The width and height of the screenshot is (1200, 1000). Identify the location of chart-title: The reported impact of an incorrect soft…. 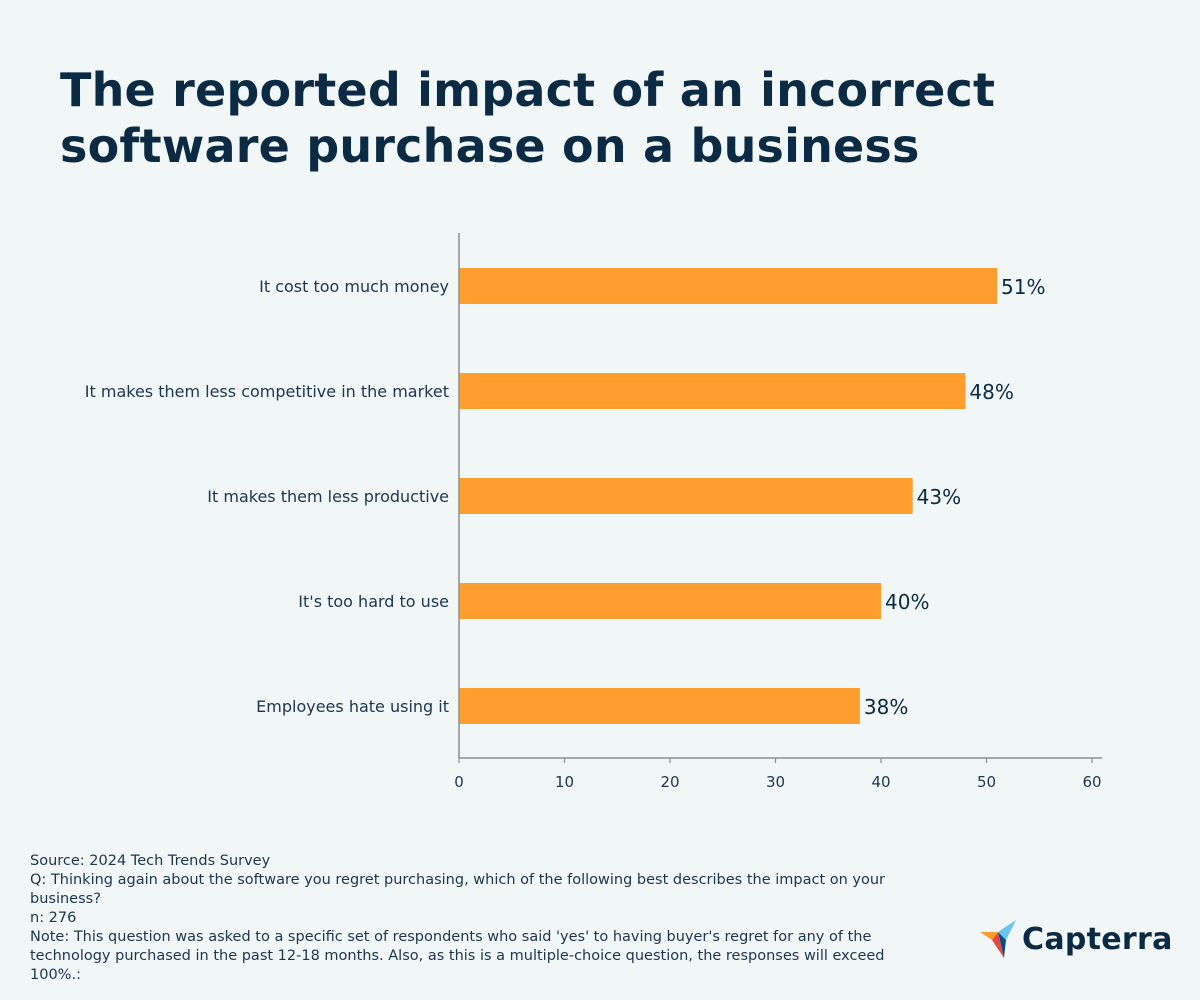
(560, 118).